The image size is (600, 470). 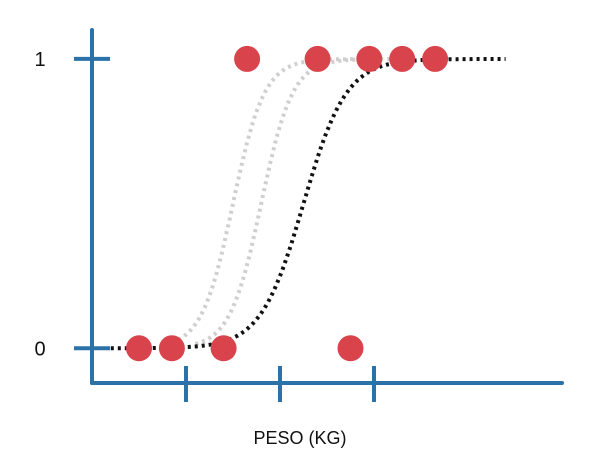 I want to click on y-tick-label-0: 0, so click(x=39, y=349).